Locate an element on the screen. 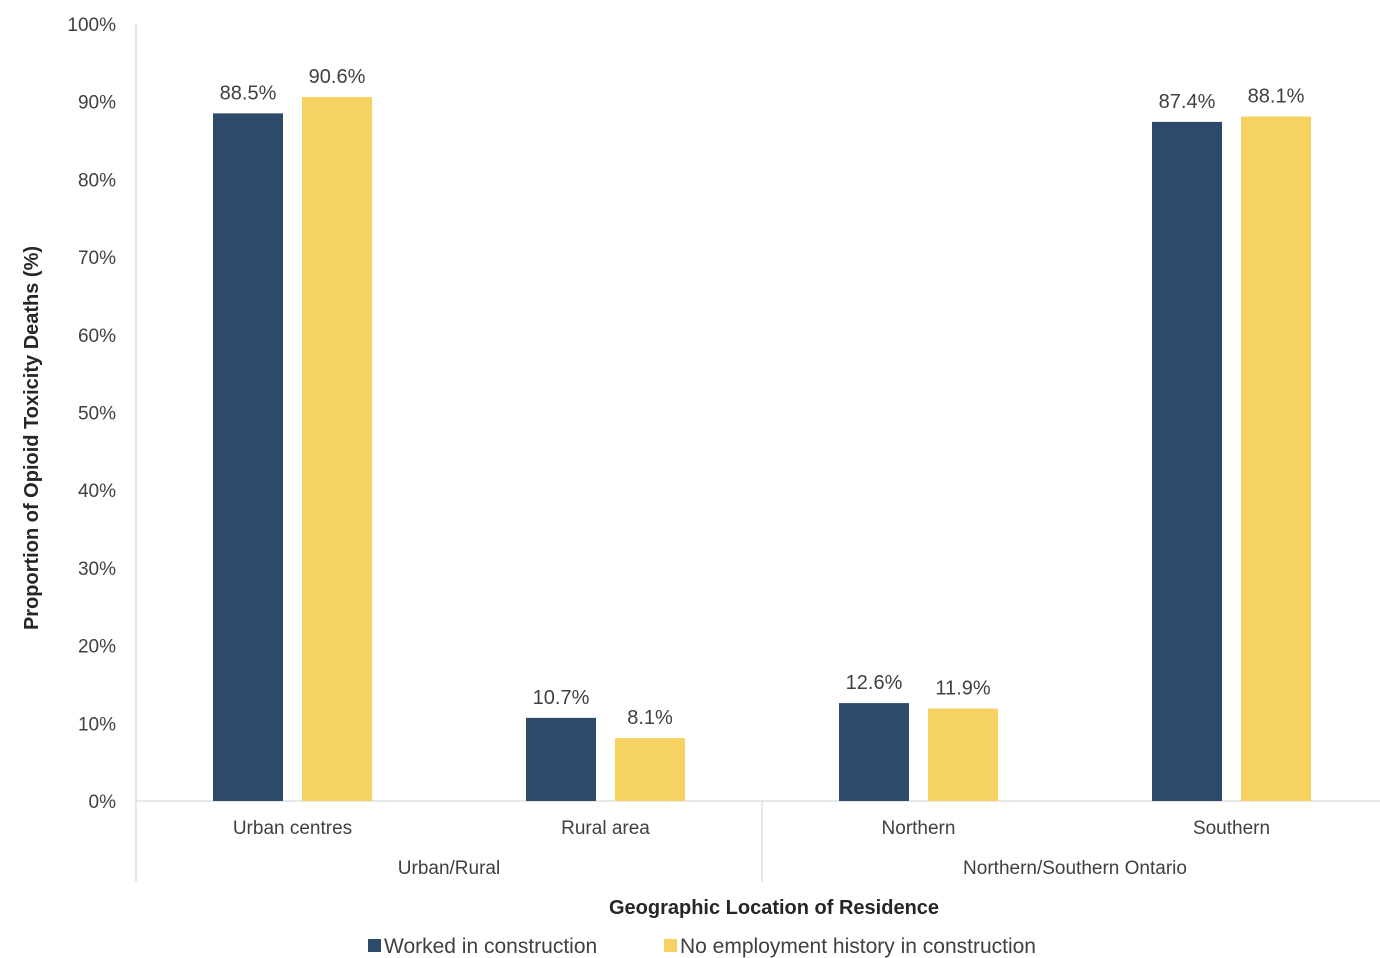 The image size is (1380, 958). data-label: 12.6% is located at coordinates (874, 683).